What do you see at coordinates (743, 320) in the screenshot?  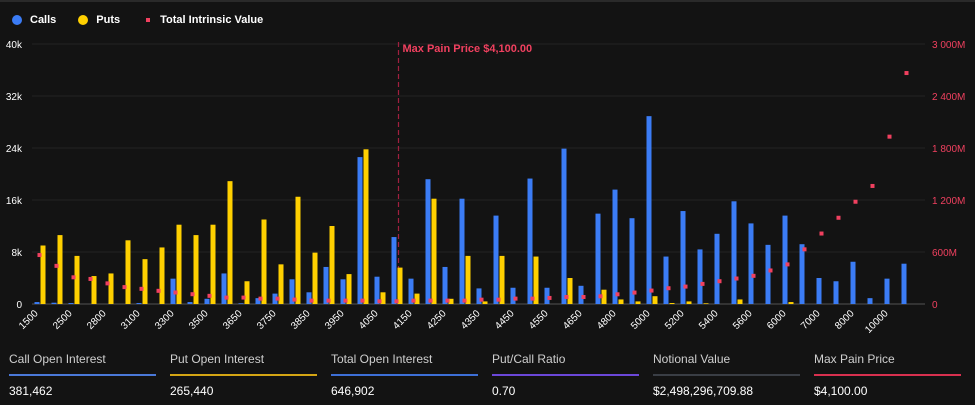 I see `x-axis-tick: 5600` at bounding box center [743, 320].